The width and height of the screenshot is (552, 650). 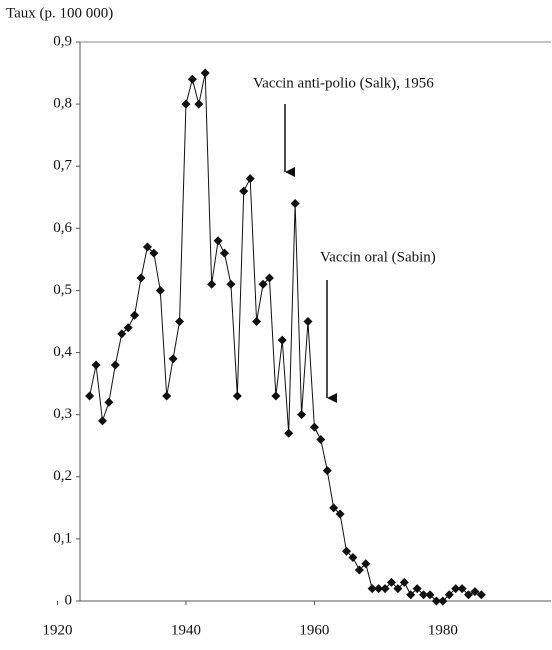 What do you see at coordinates (69, 600) in the screenshot?
I see `y-tick-label: 0` at bounding box center [69, 600].